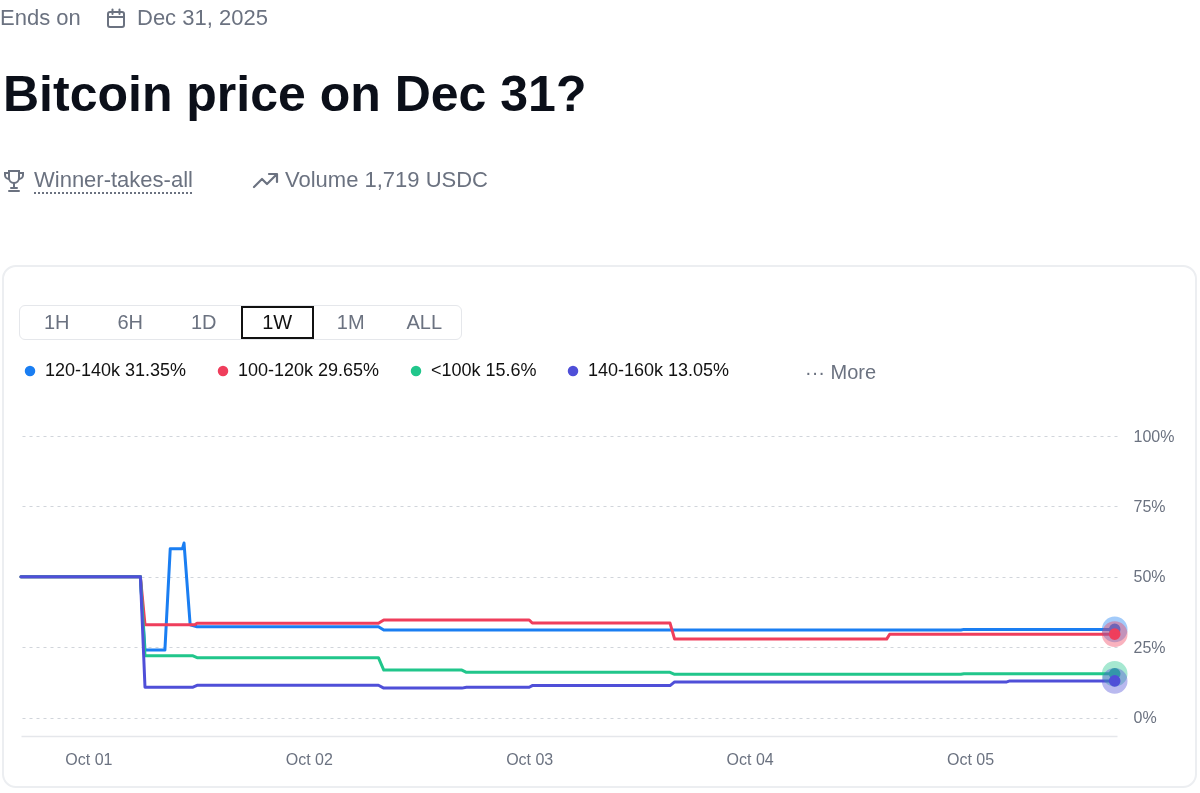 The width and height of the screenshot is (1200, 793). I want to click on text: 1D, so click(204, 322).